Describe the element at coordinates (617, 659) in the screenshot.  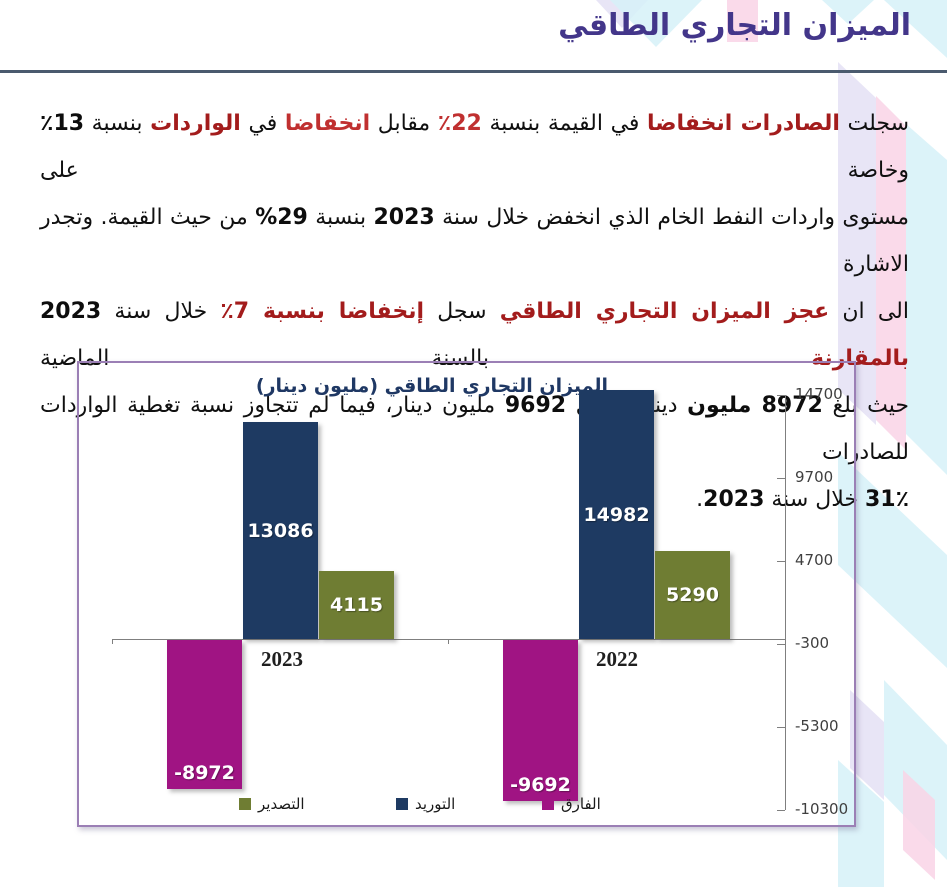
I see `category-label-2022: 2022` at that location.